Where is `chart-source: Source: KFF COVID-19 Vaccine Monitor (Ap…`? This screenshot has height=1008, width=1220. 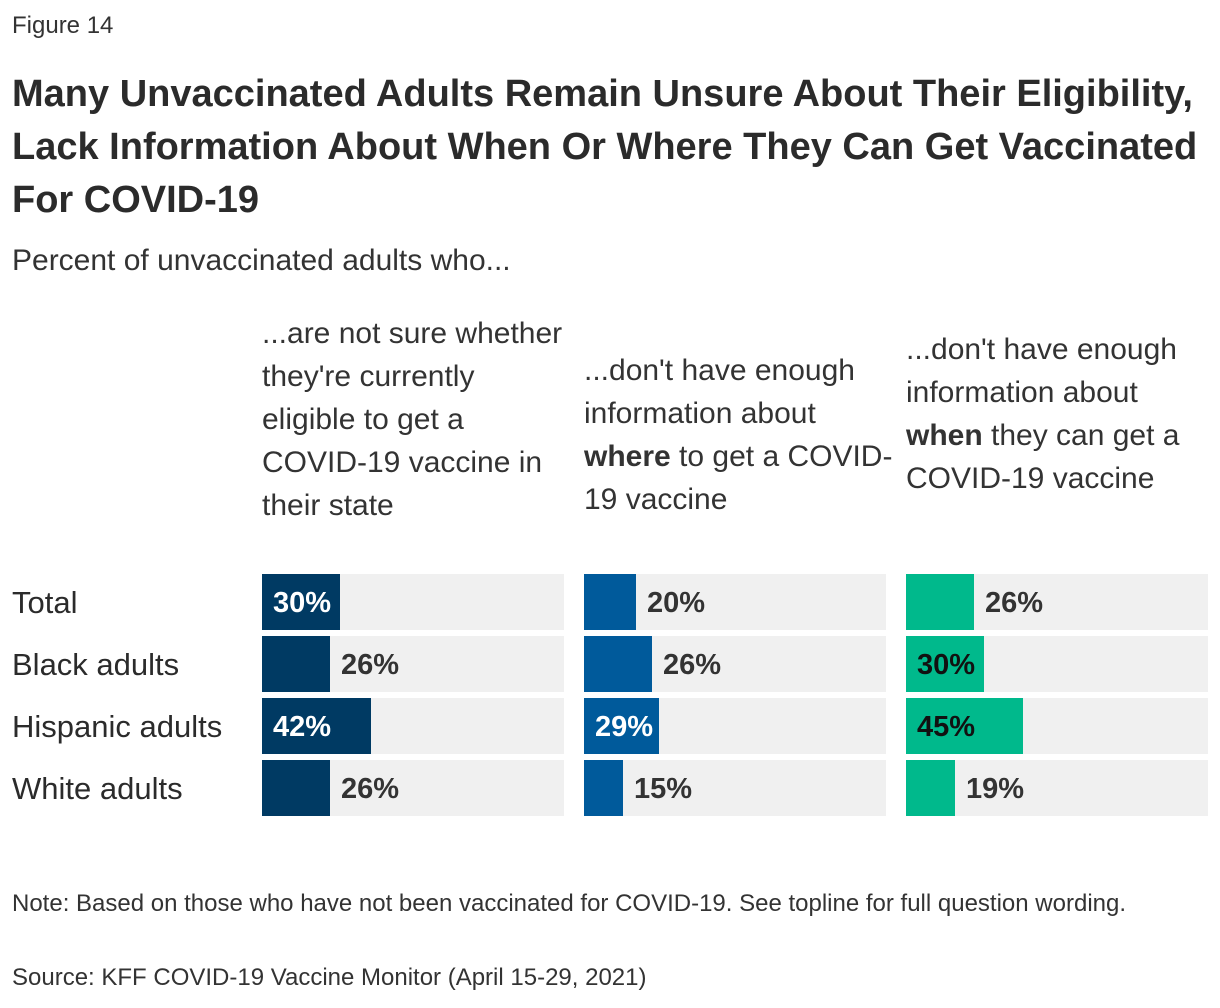
chart-source: Source: KFF COVID-19 Vaccine Monitor (Ap… is located at coordinates (329, 977).